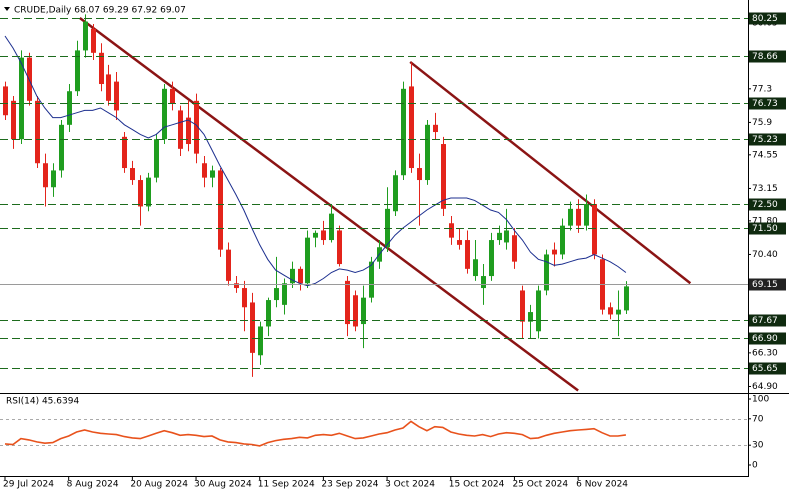 This screenshot has height=493, width=789. What do you see at coordinates (765, 229) in the screenshot?
I see `level-label: 71.50` at bounding box center [765, 229].